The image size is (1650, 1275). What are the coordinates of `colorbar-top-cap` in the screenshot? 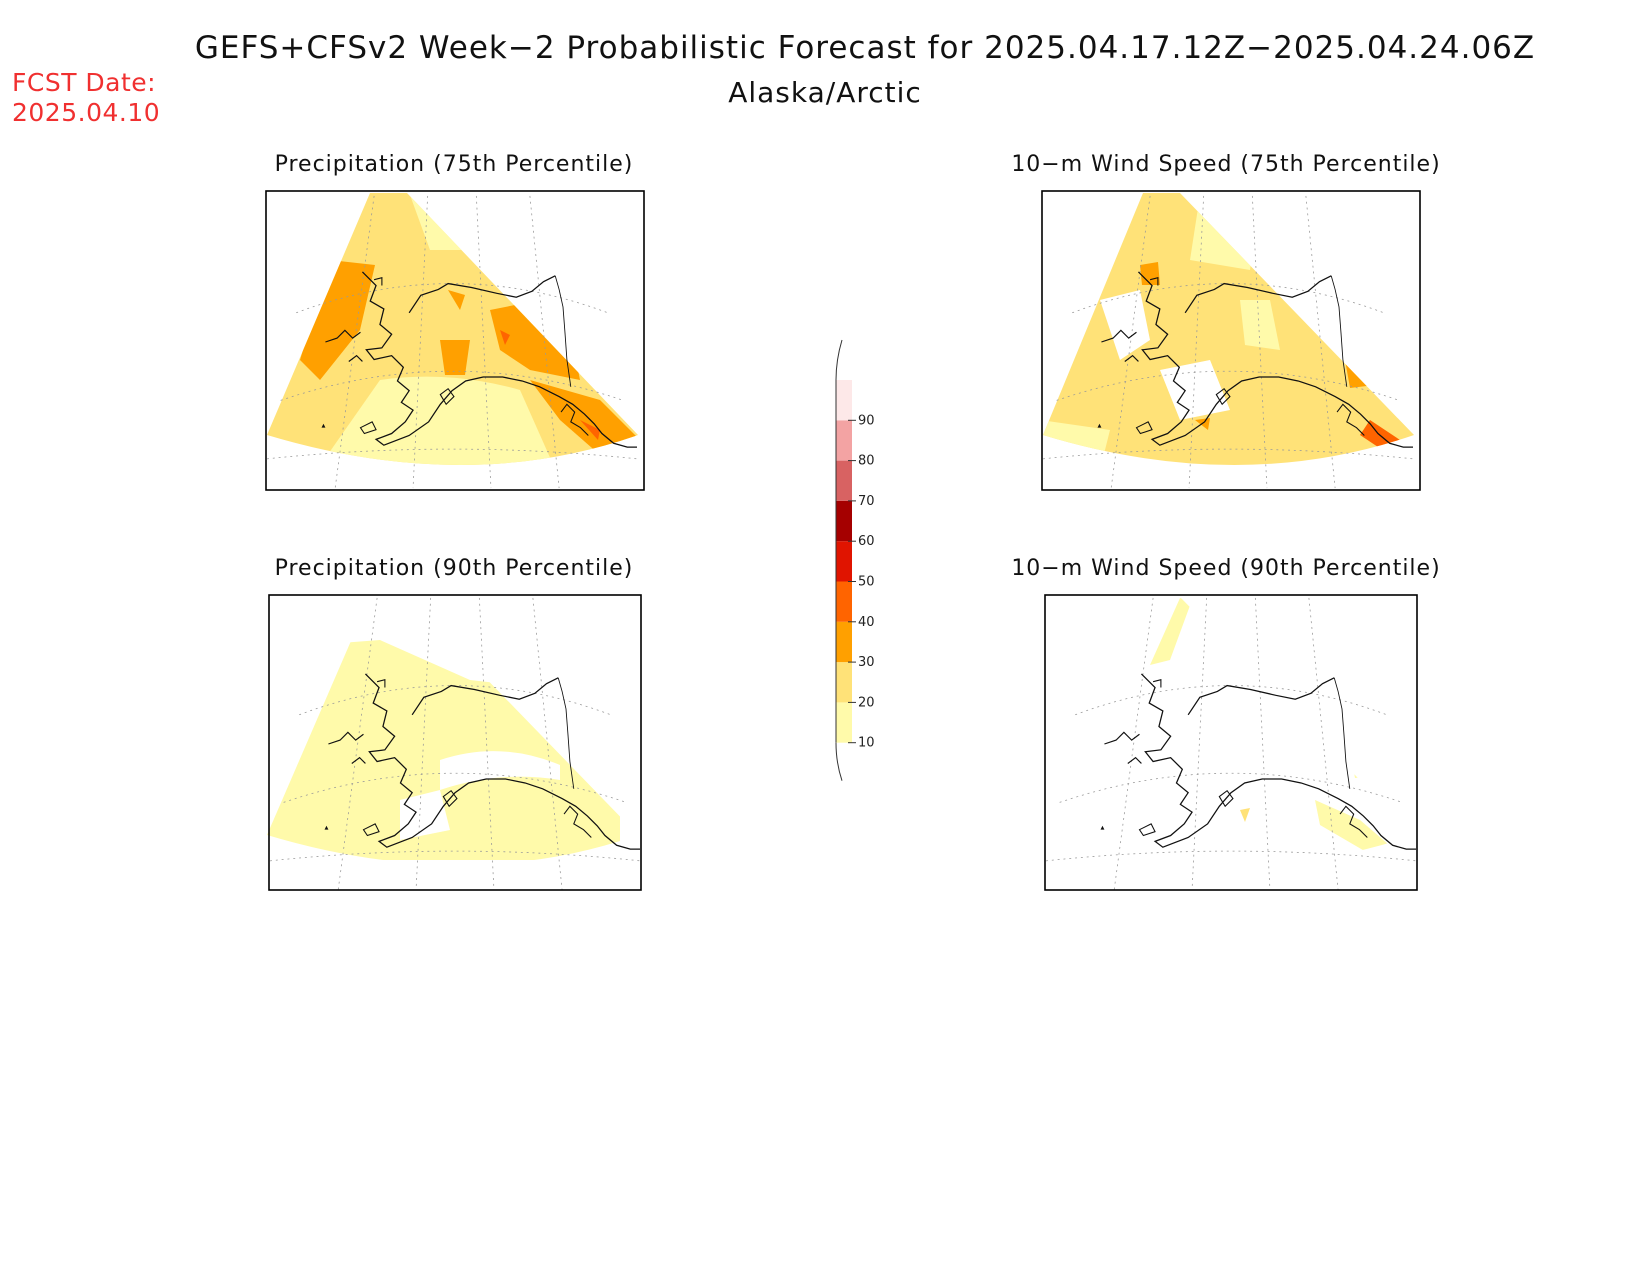 It's located at (839, 360).